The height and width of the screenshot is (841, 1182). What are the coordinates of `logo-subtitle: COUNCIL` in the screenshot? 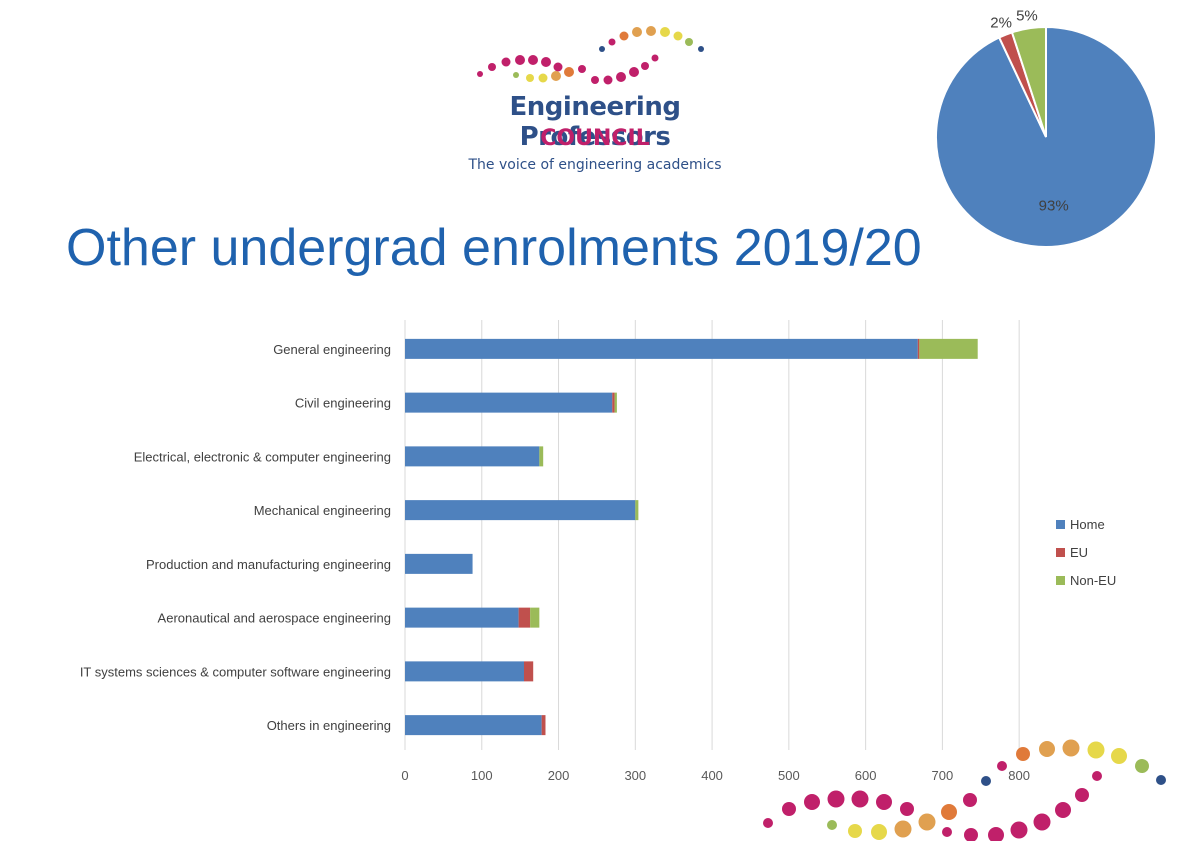 It's located at (595, 138).